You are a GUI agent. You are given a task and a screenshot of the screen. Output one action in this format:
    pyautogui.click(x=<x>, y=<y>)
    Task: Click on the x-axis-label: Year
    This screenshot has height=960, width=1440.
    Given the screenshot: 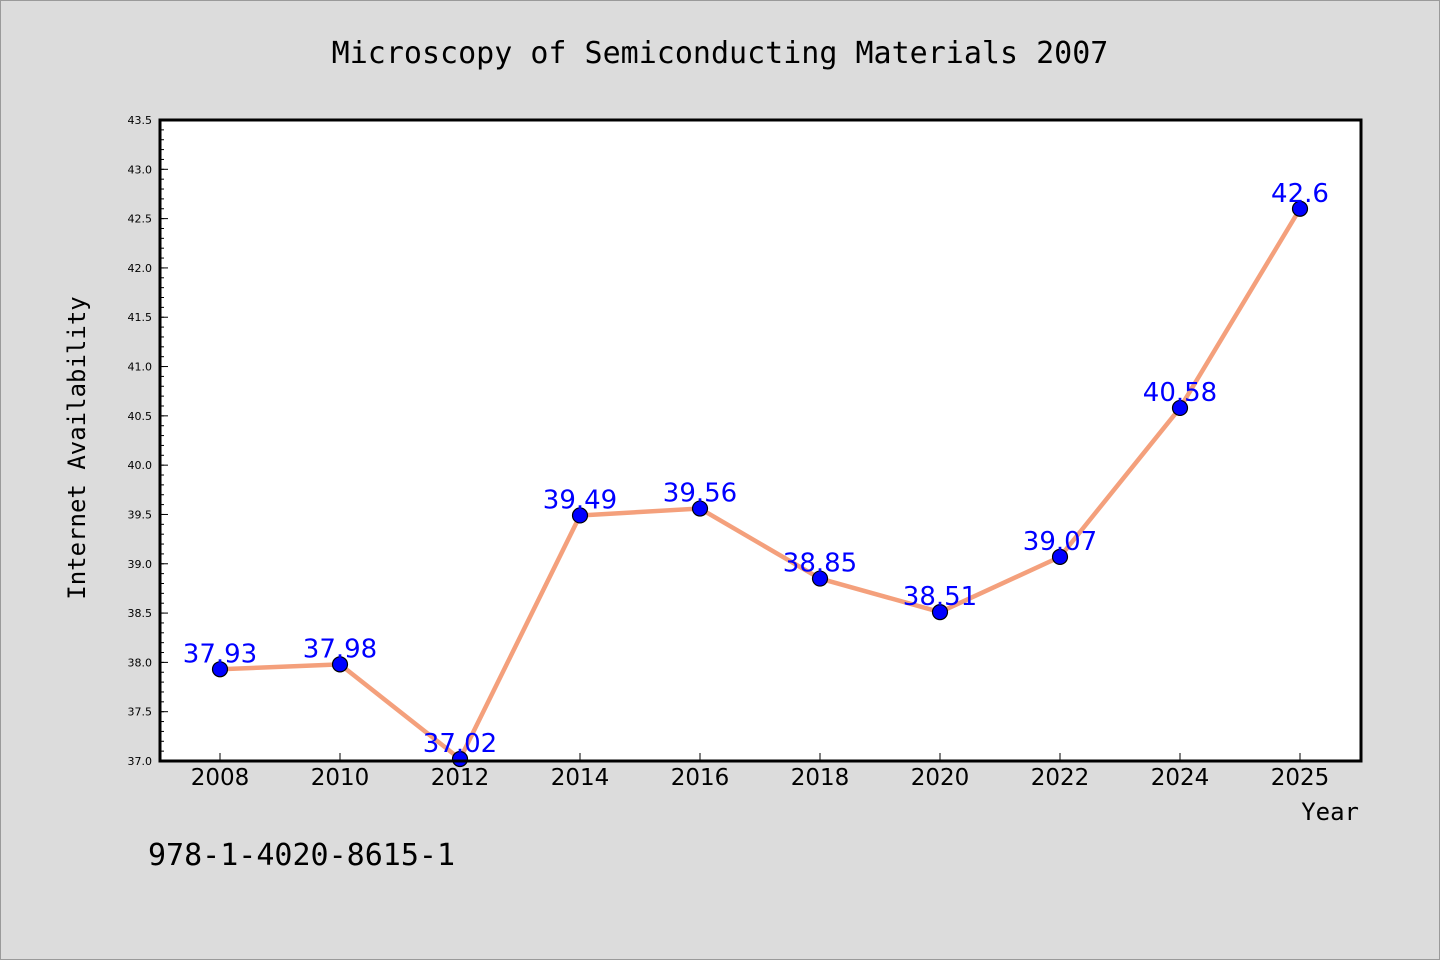 What is the action you would take?
    pyautogui.click(x=1330, y=812)
    